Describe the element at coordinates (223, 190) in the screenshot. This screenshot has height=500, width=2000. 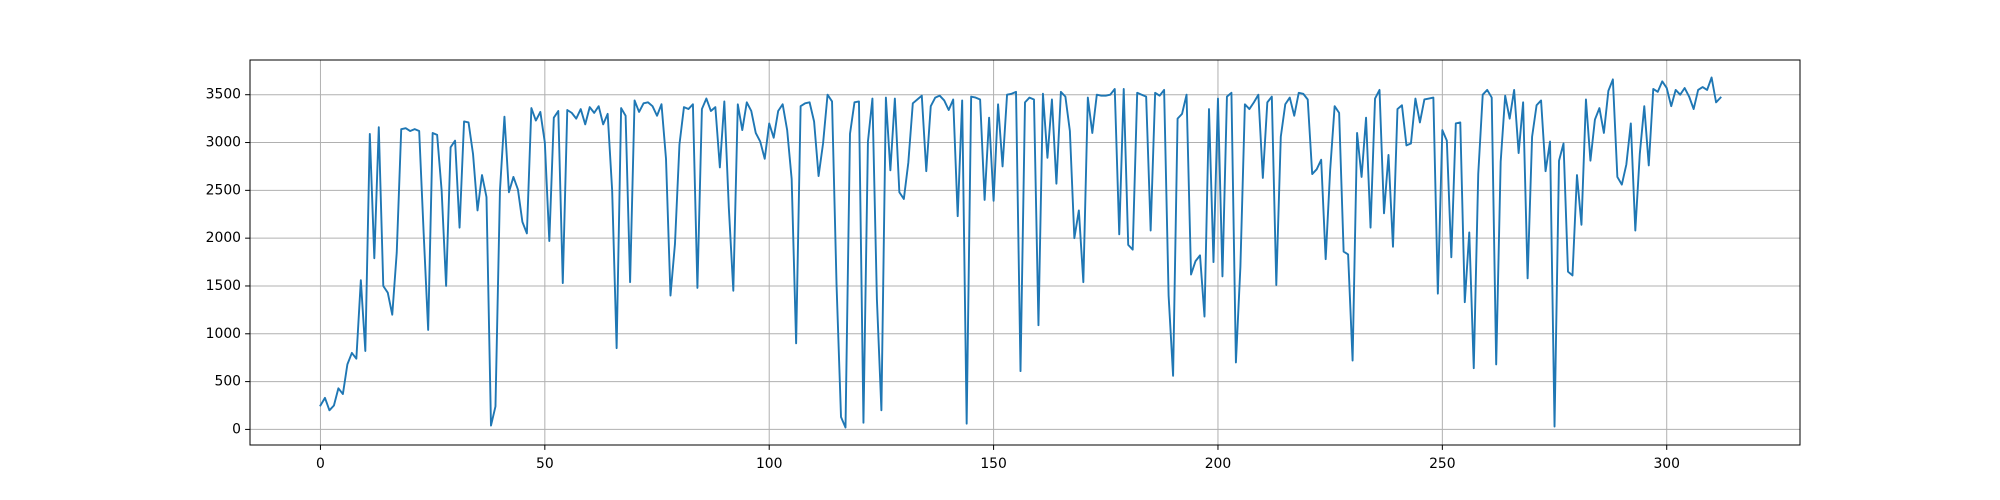
I see `y-tick-label: 2500` at that location.